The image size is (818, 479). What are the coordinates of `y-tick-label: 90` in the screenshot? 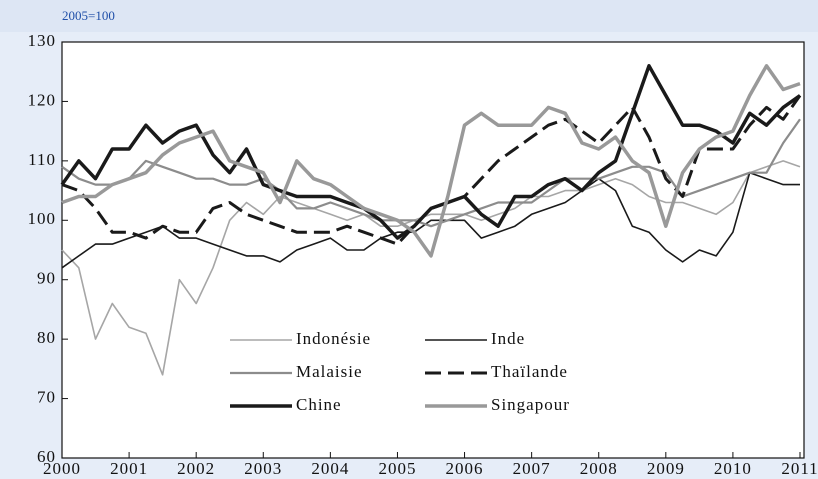 It's located at (46, 278).